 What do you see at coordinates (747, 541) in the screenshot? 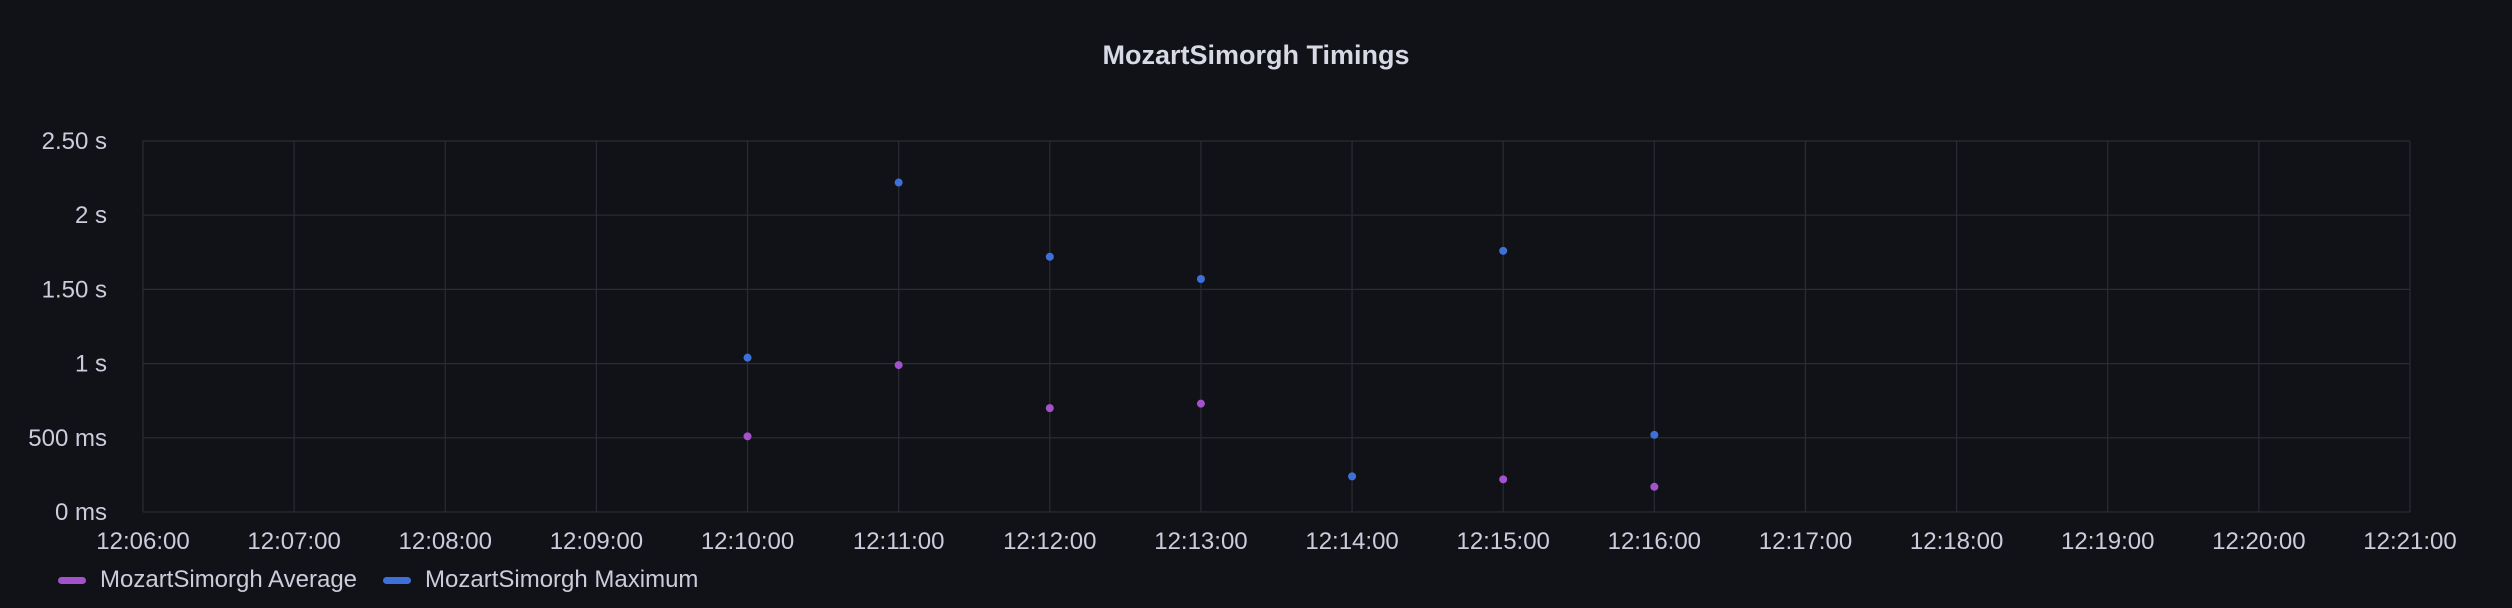
I see `x-tick-label: 12:10:00` at bounding box center [747, 541].